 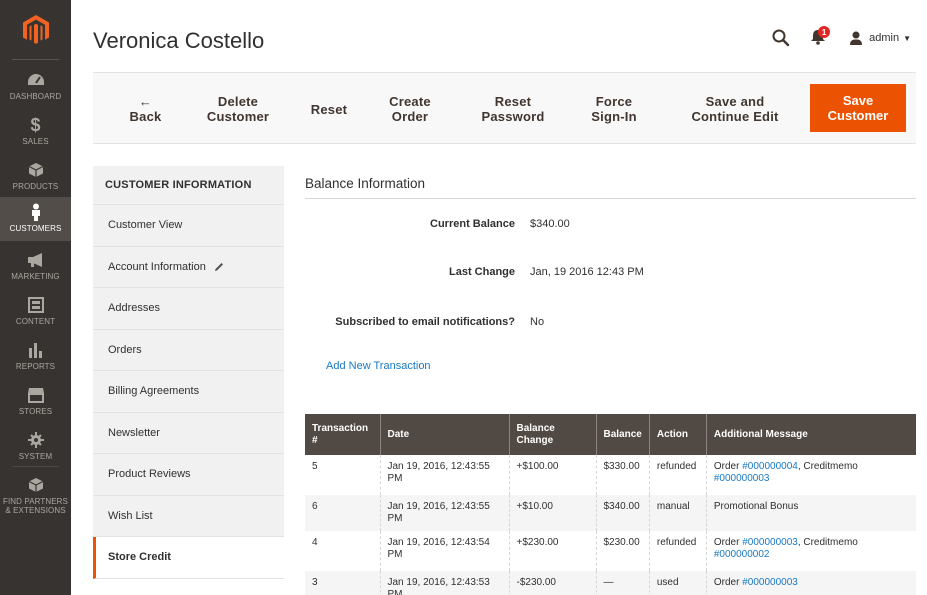 I want to click on current-balance-label: Current Balance, so click(x=472, y=224).